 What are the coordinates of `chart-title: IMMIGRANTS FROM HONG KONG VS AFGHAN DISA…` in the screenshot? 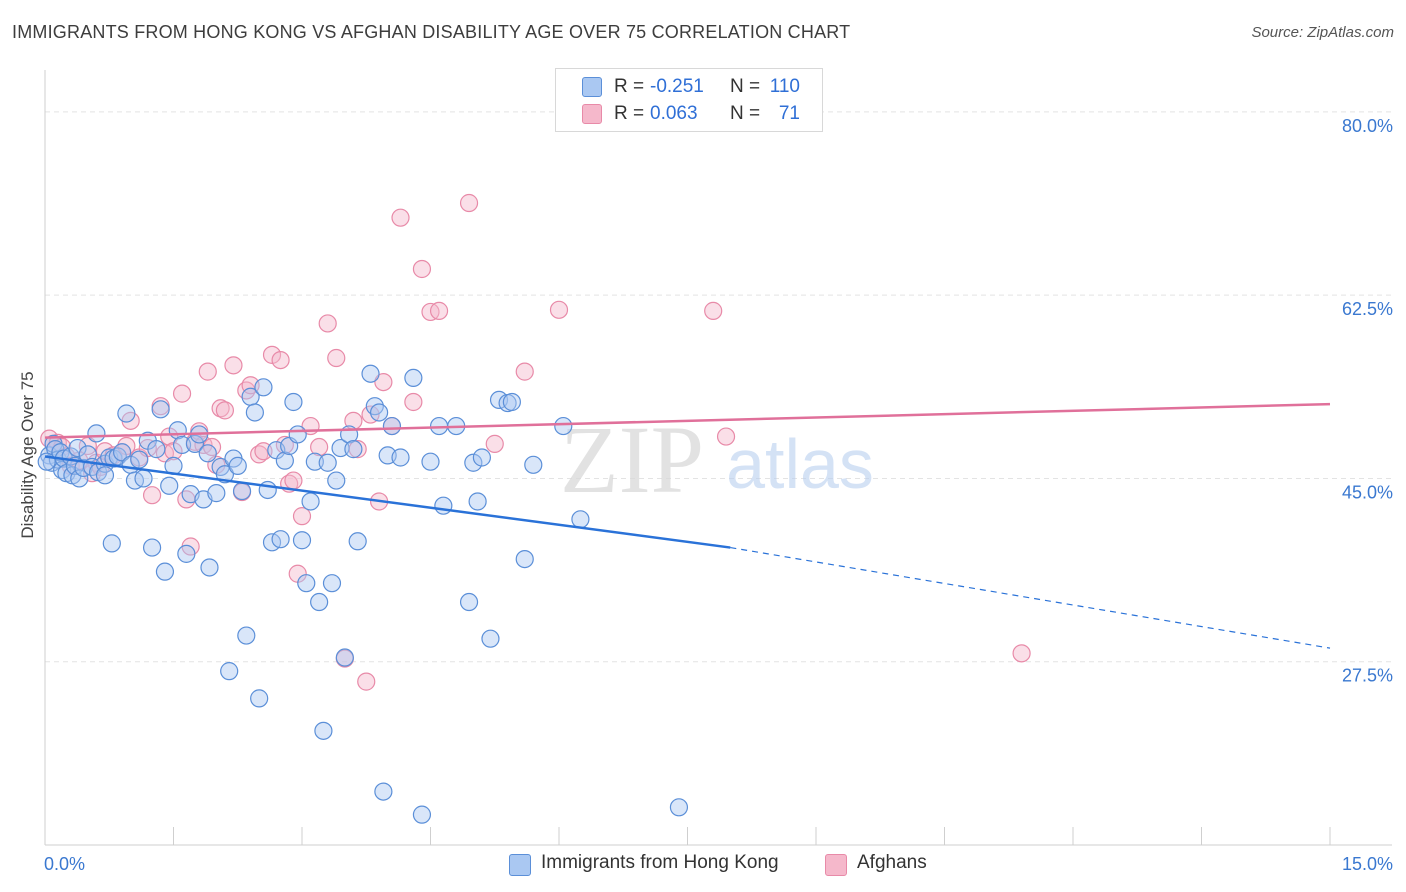 It's located at (431, 32).